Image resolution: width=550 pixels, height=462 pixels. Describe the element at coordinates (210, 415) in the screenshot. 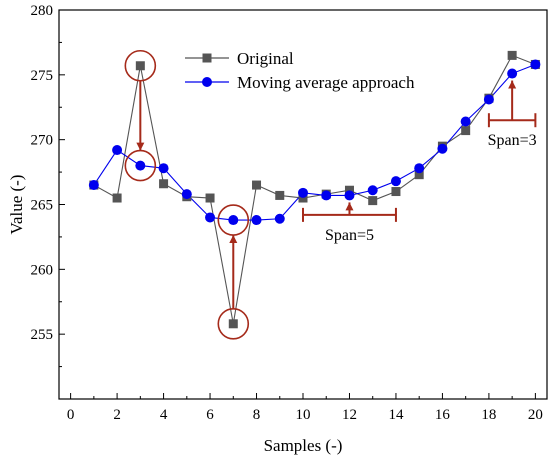

I see `x-tick-label: 6` at that location.